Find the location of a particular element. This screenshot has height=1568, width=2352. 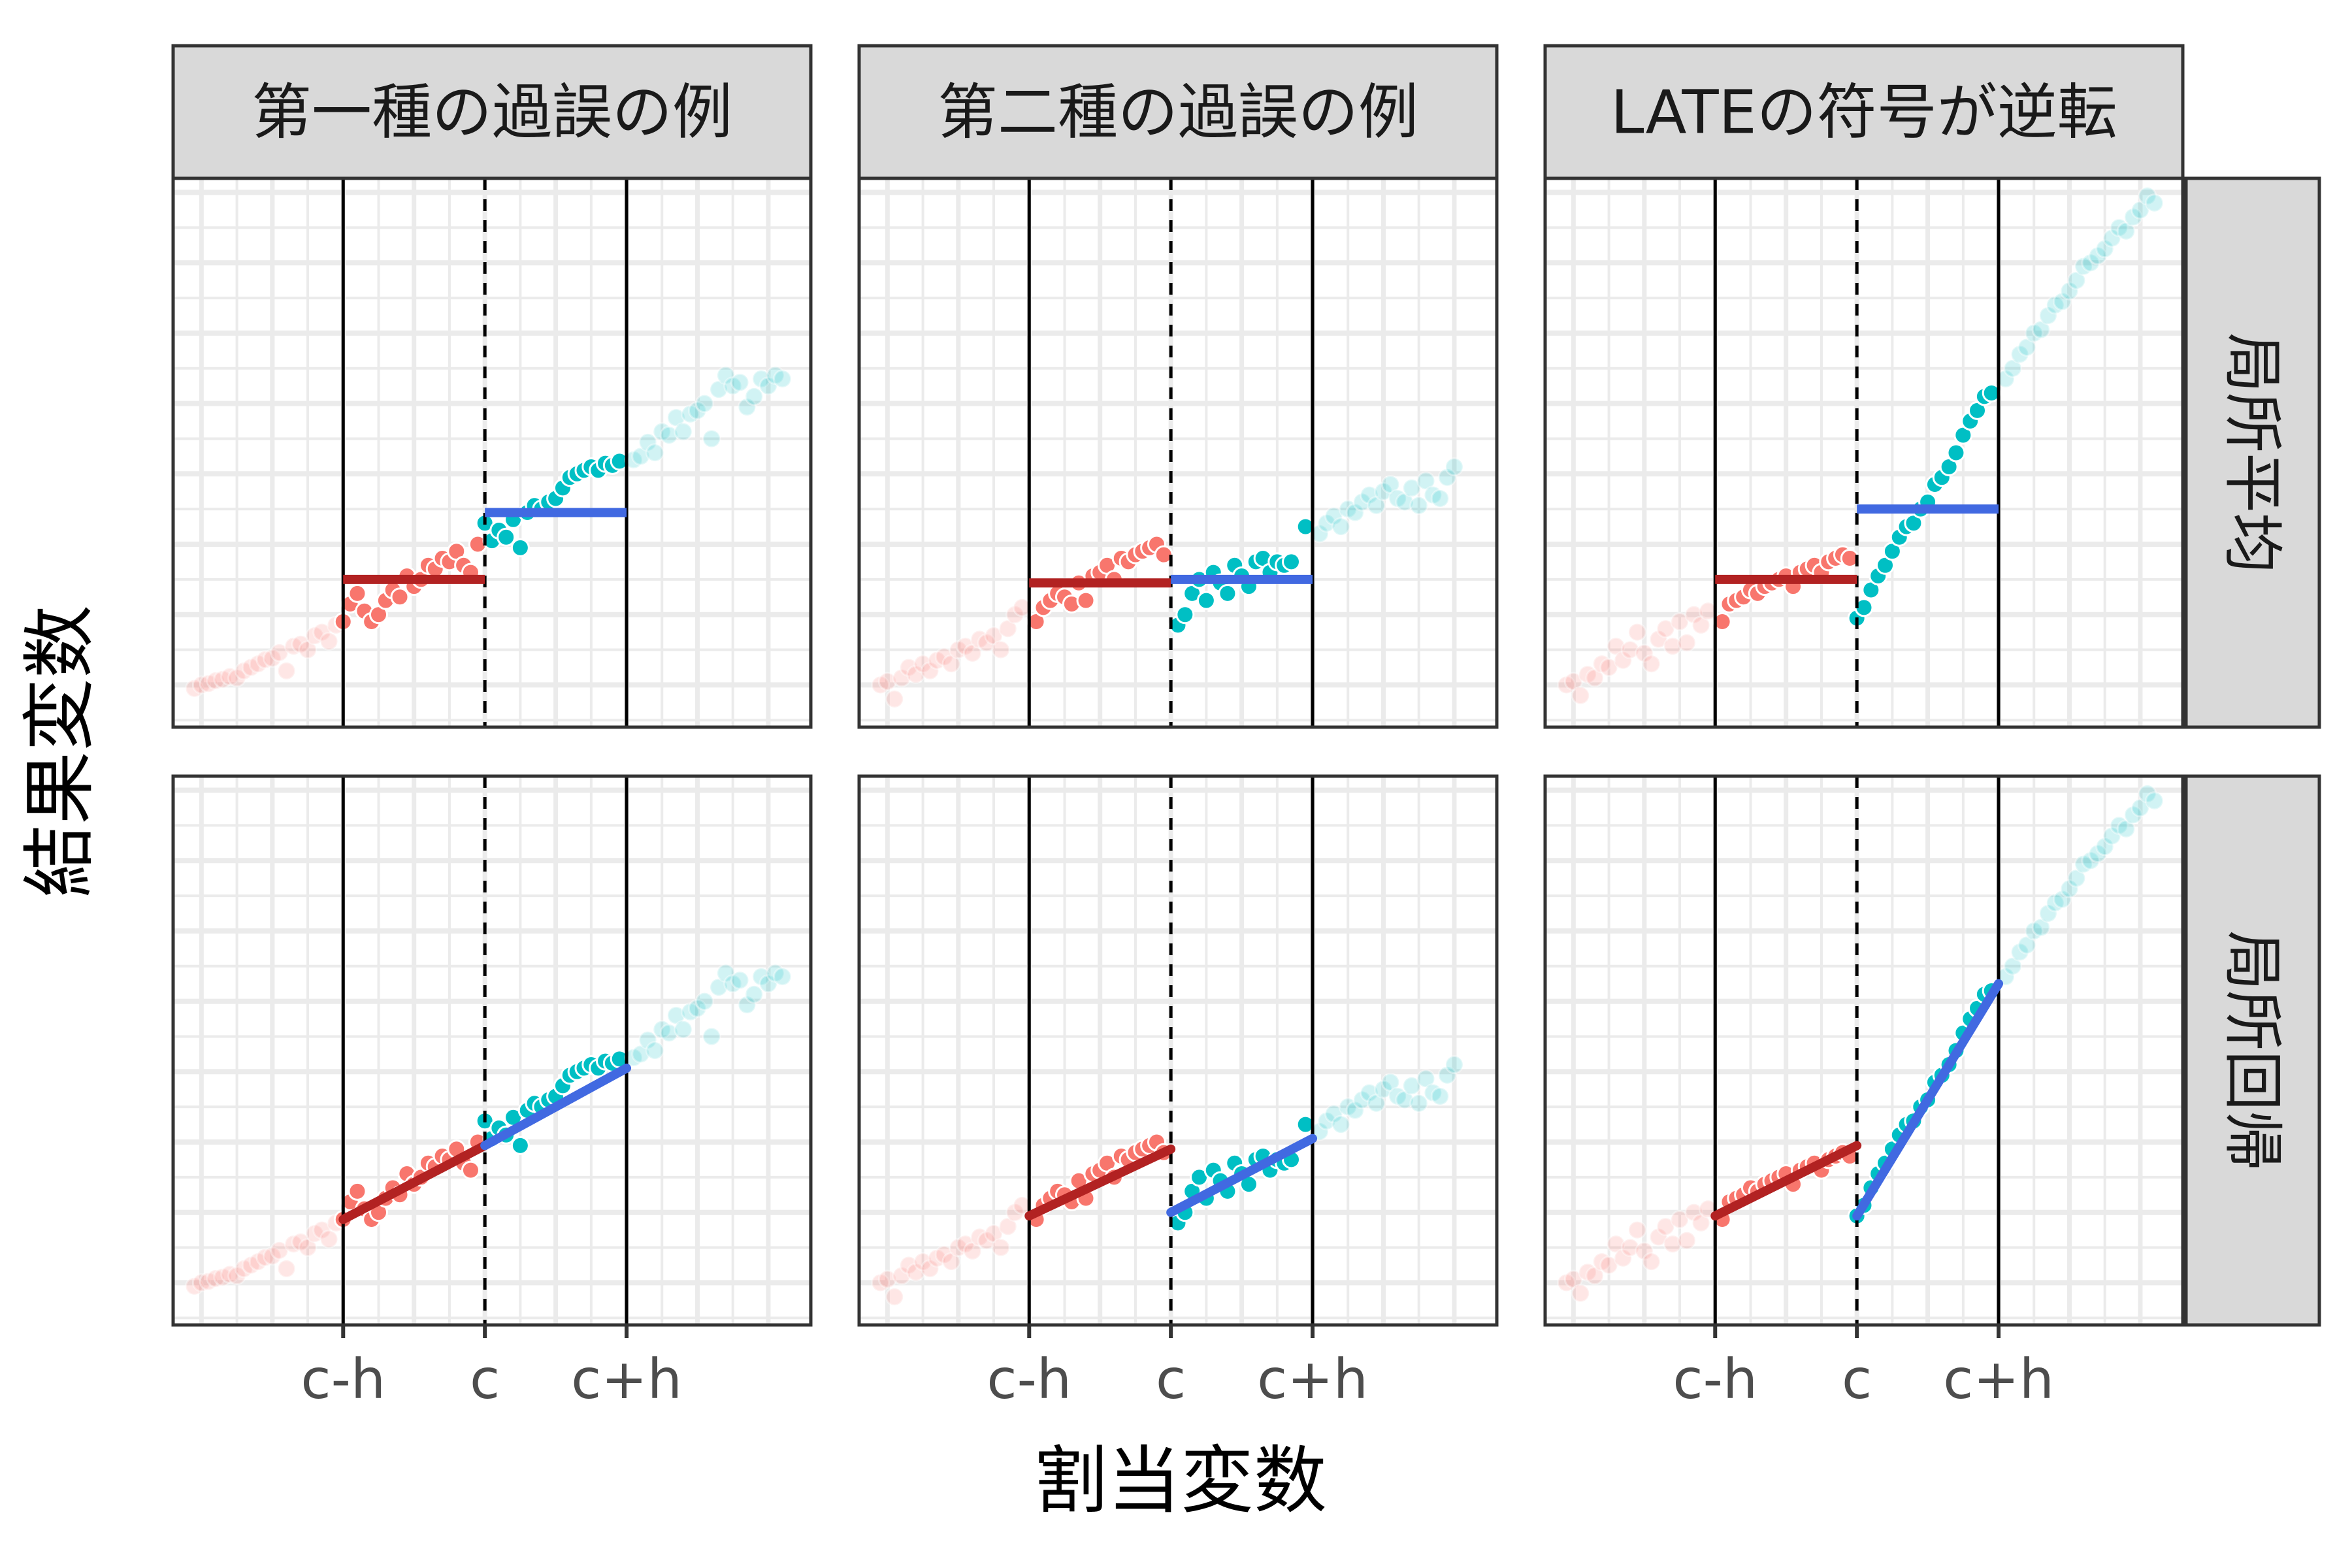

panel-border is located at coordinates (492, 1050).